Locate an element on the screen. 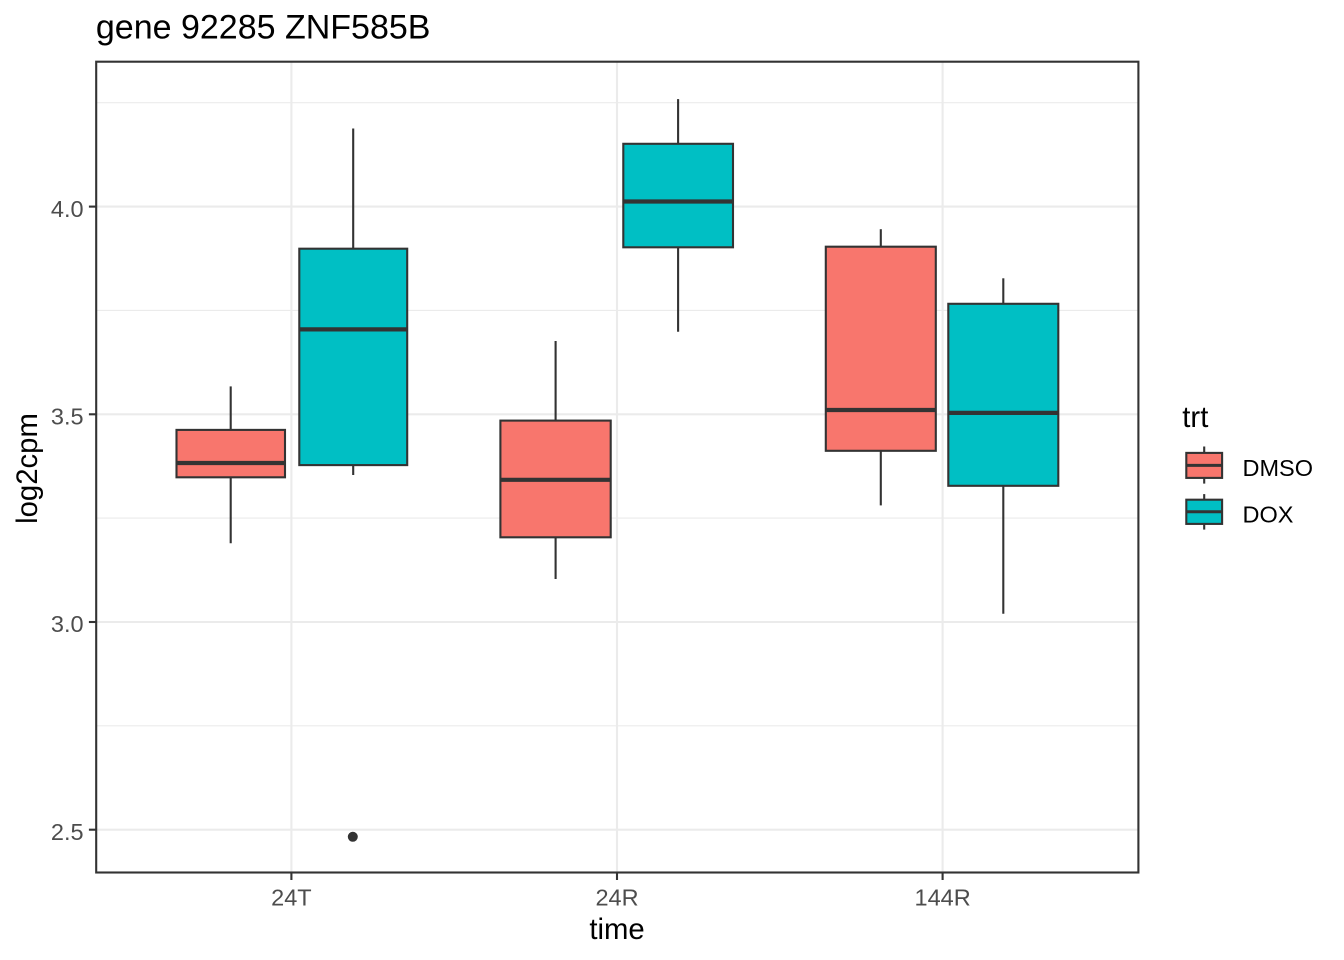  svg-text: time is located at coordinates (616, 929).